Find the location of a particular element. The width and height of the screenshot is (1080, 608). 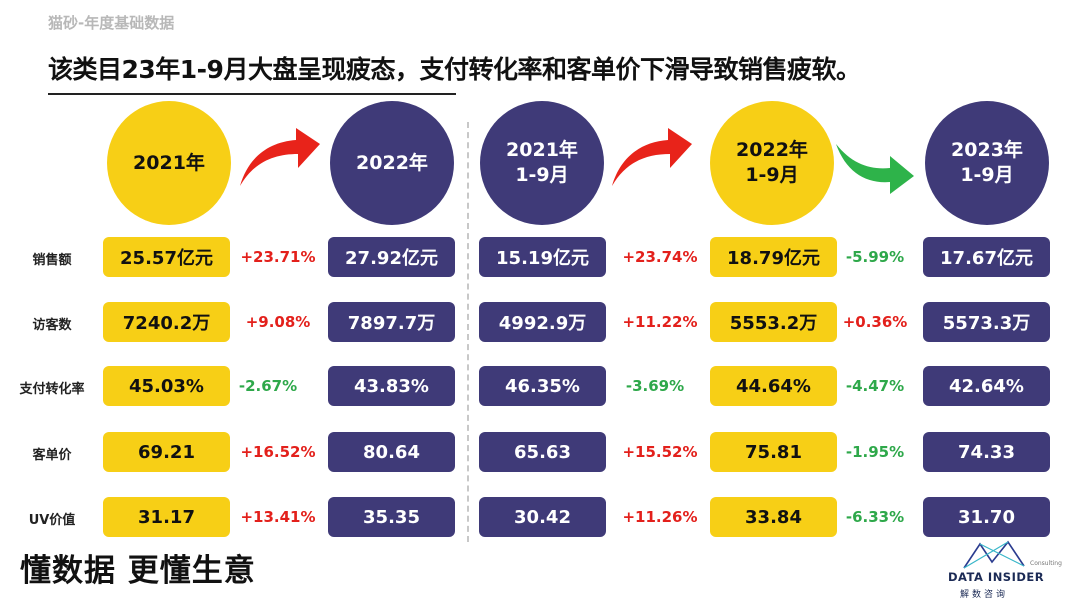

value-cell: 33.84 is located at coordinates (773, 517).